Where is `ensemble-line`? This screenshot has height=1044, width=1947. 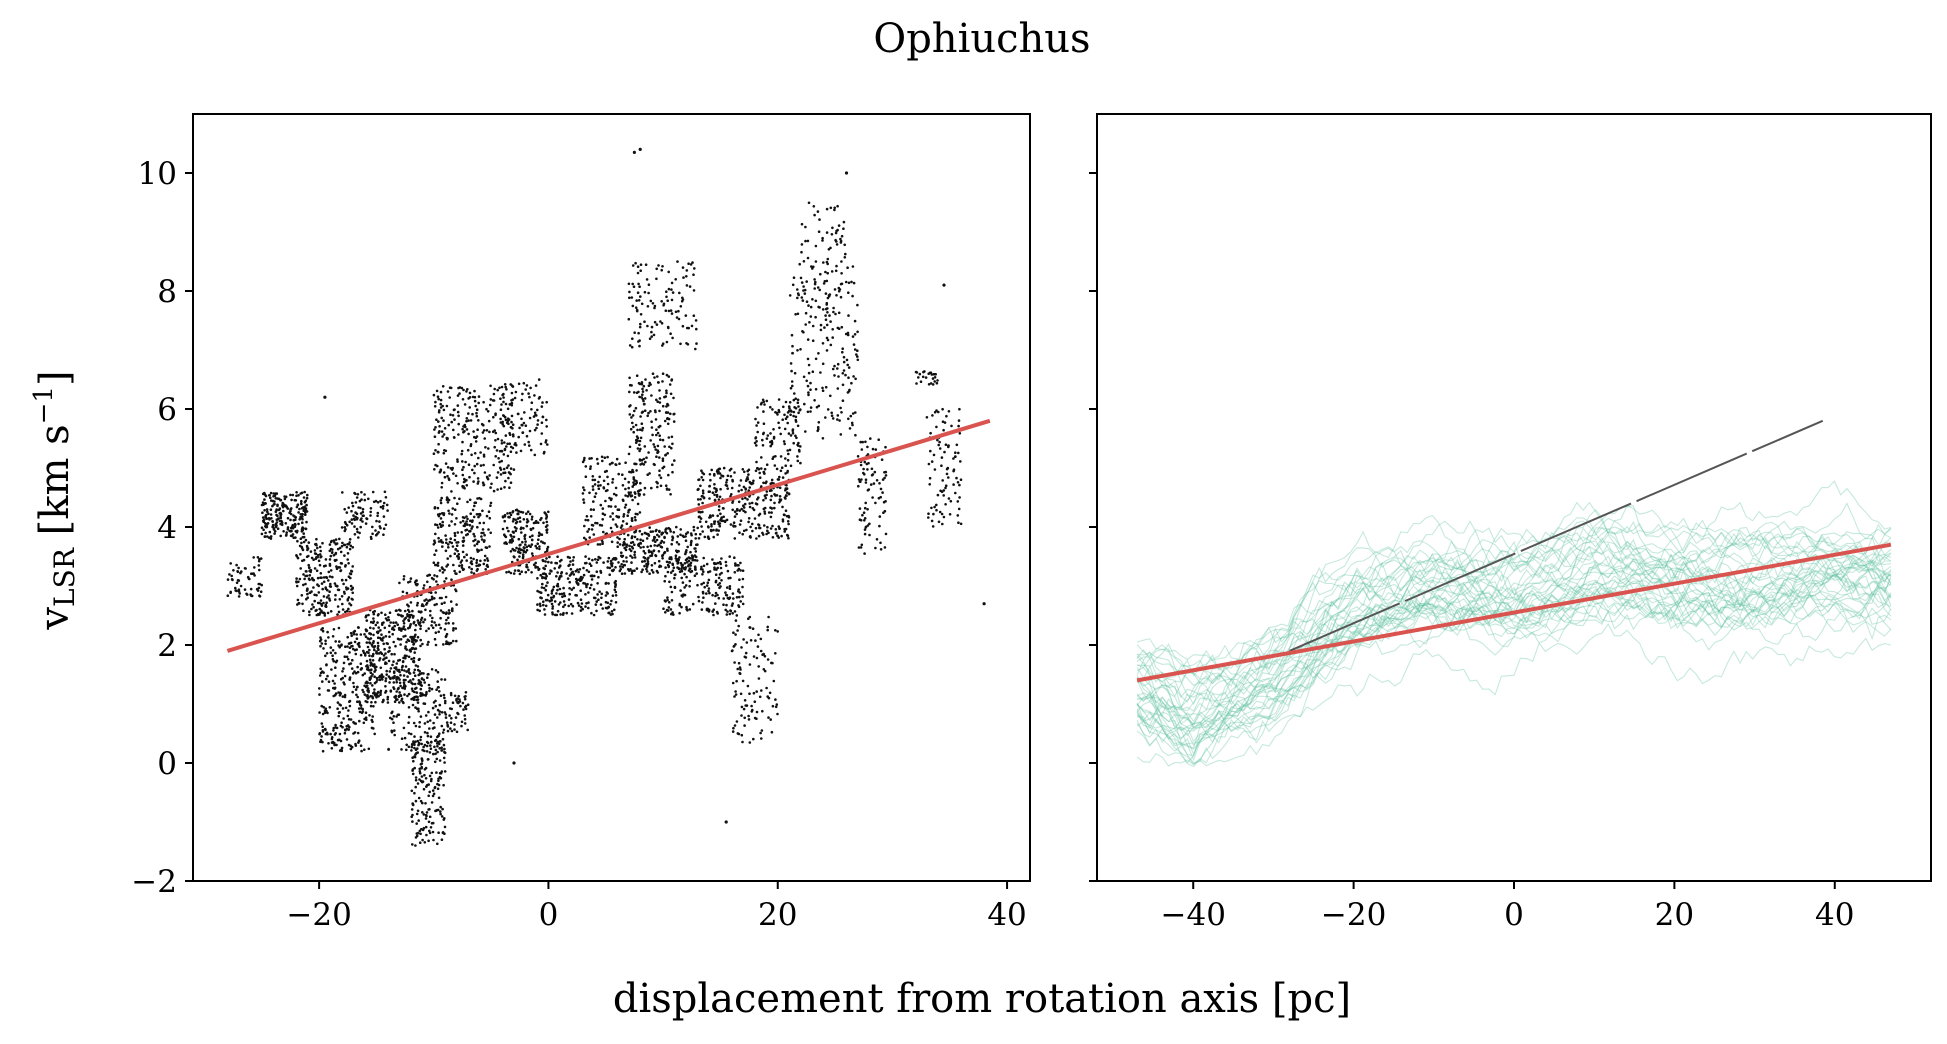
ensemble-line is located at coordinates (1514, 651).